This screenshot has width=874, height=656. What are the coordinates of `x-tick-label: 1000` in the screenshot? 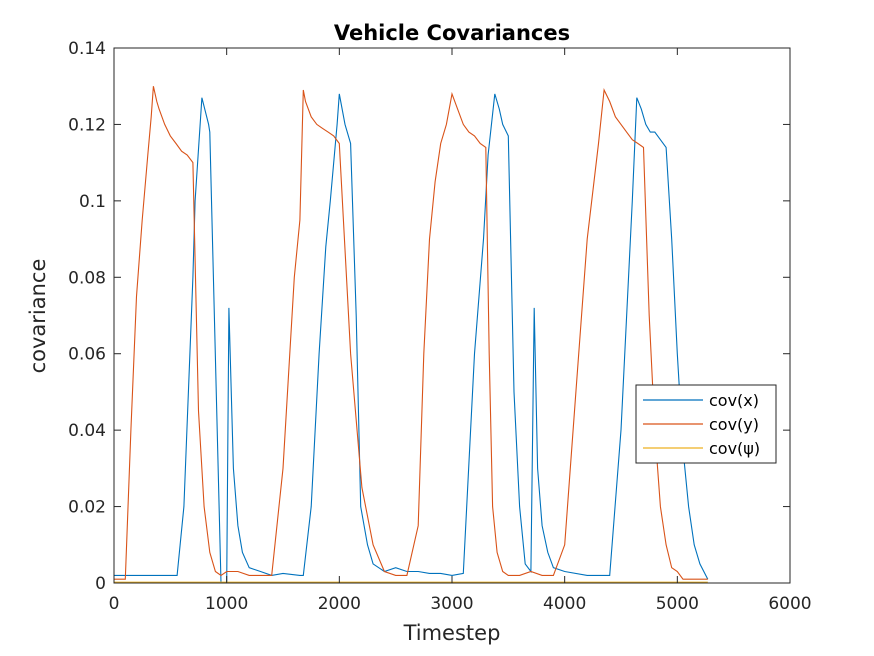 It's located at (226, 604).